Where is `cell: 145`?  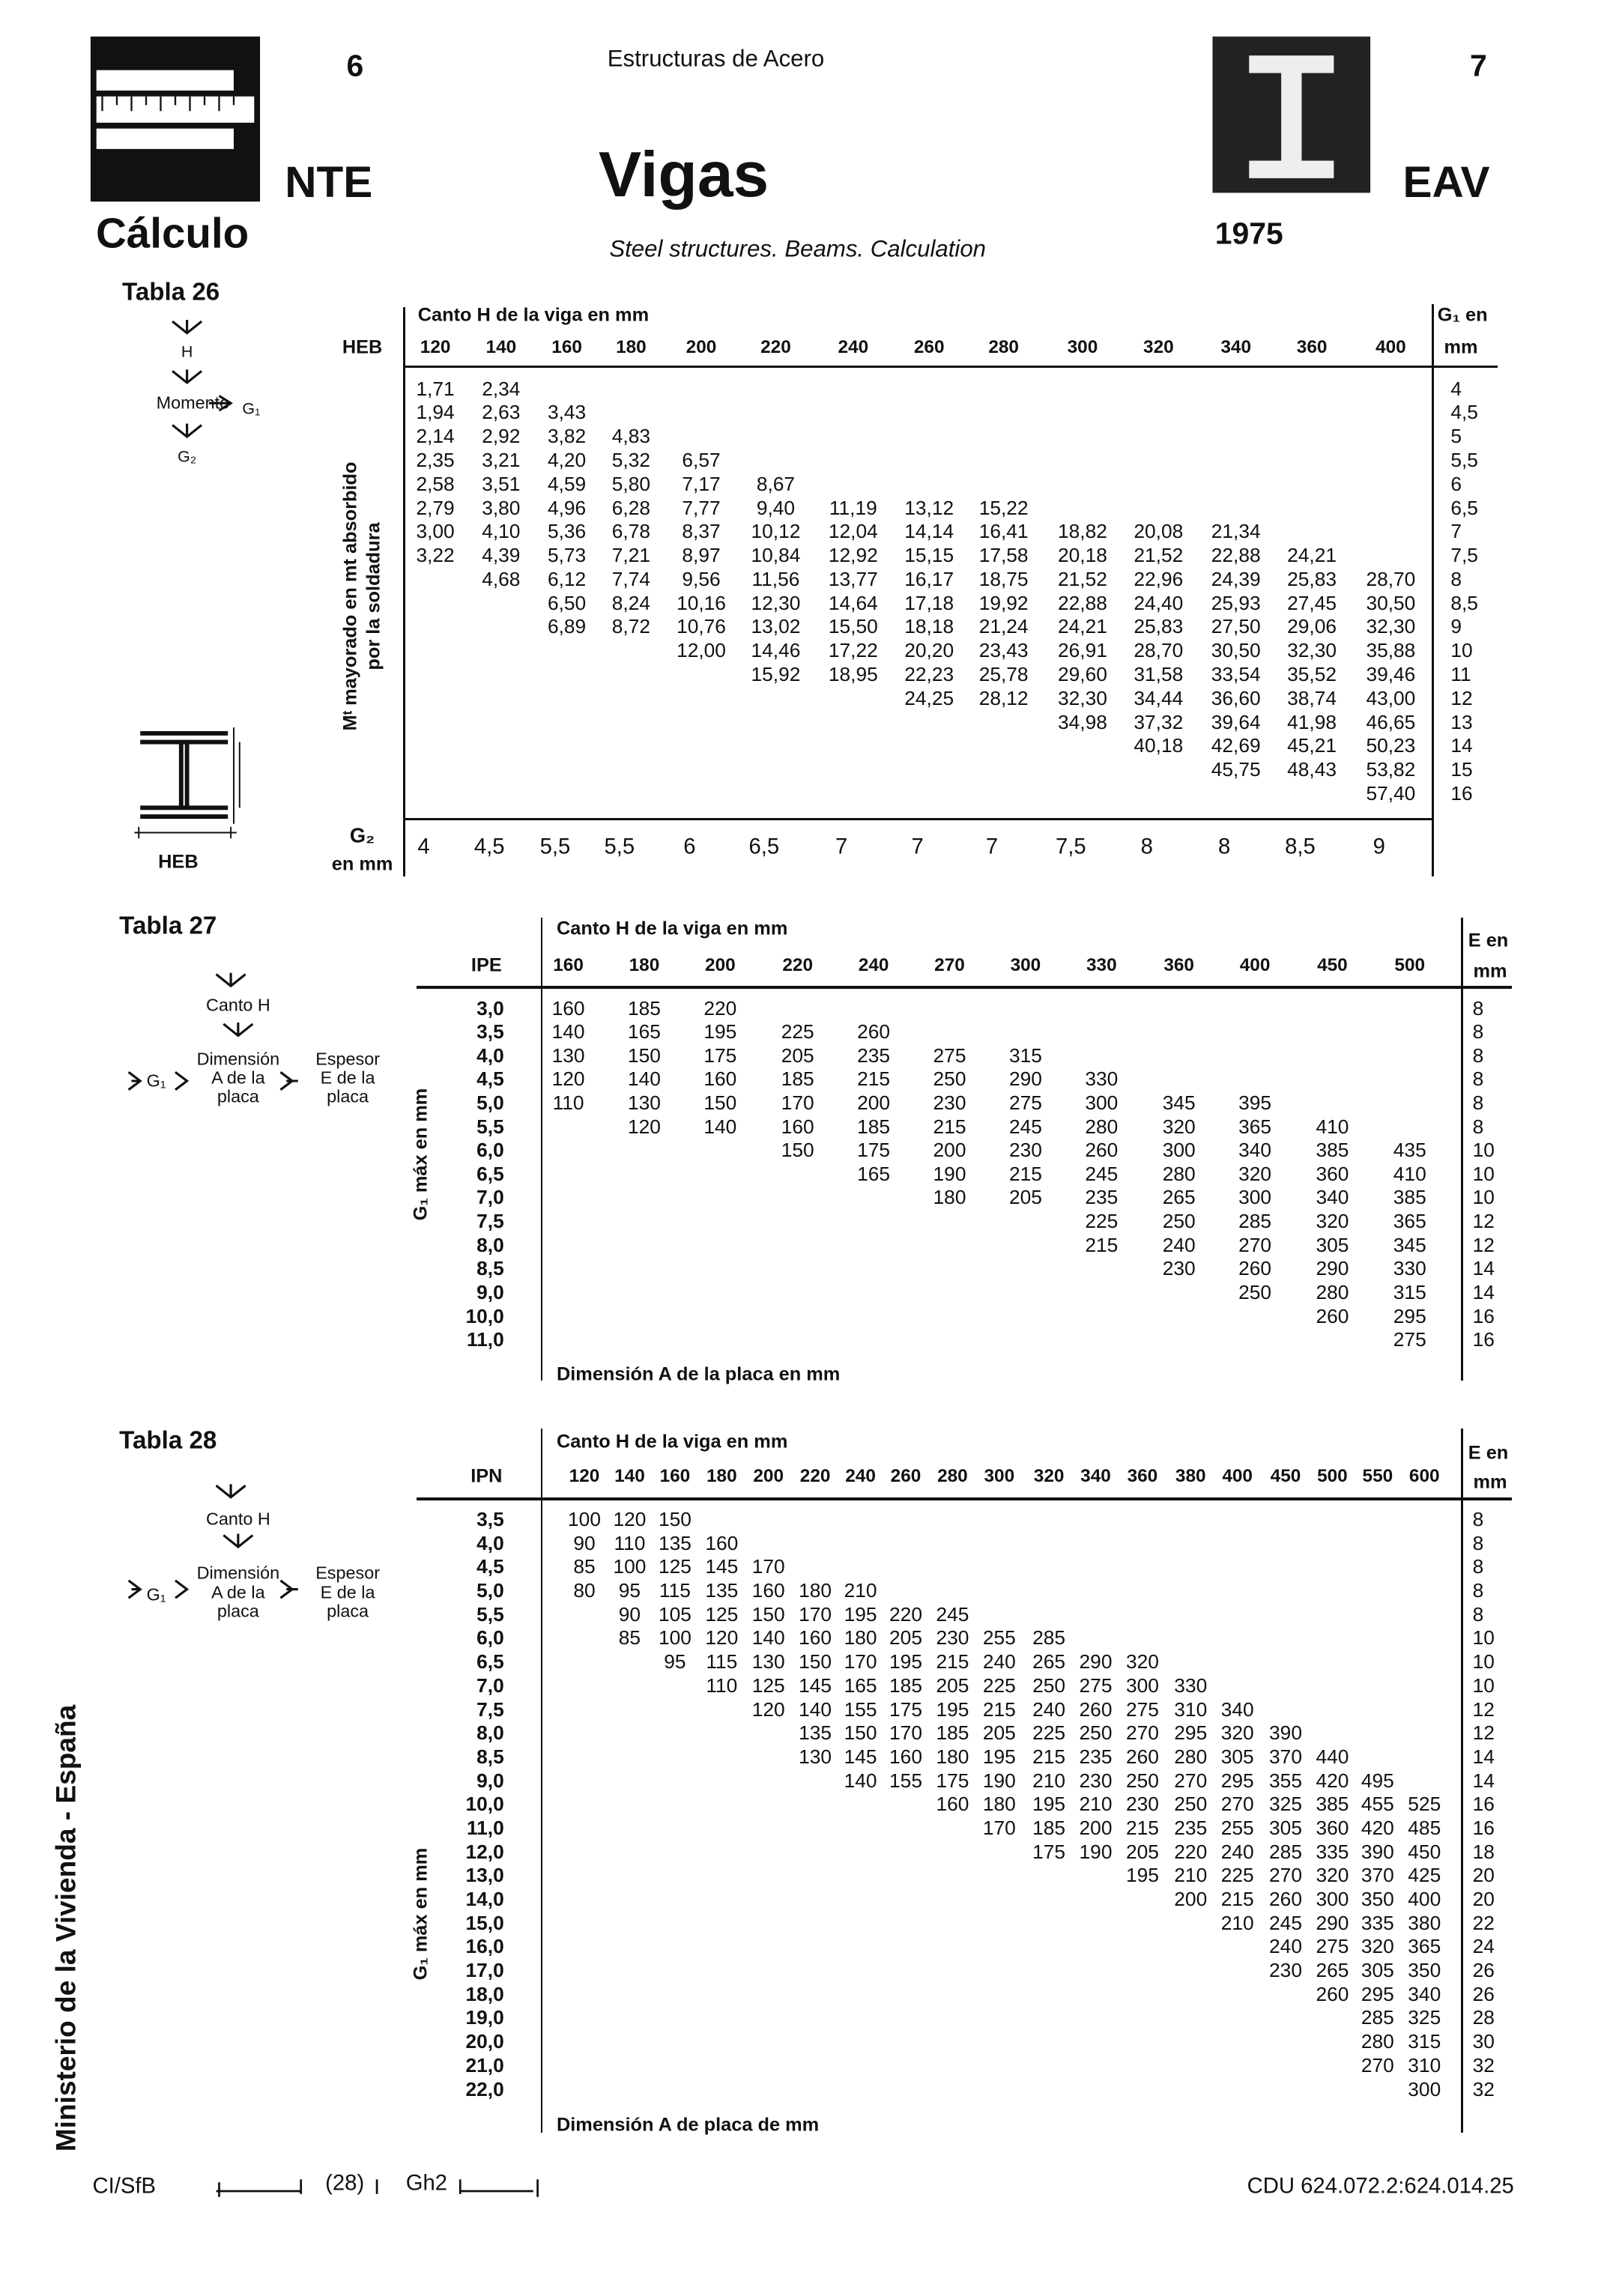
cell: 145 is located at coordinates (860, 1757).